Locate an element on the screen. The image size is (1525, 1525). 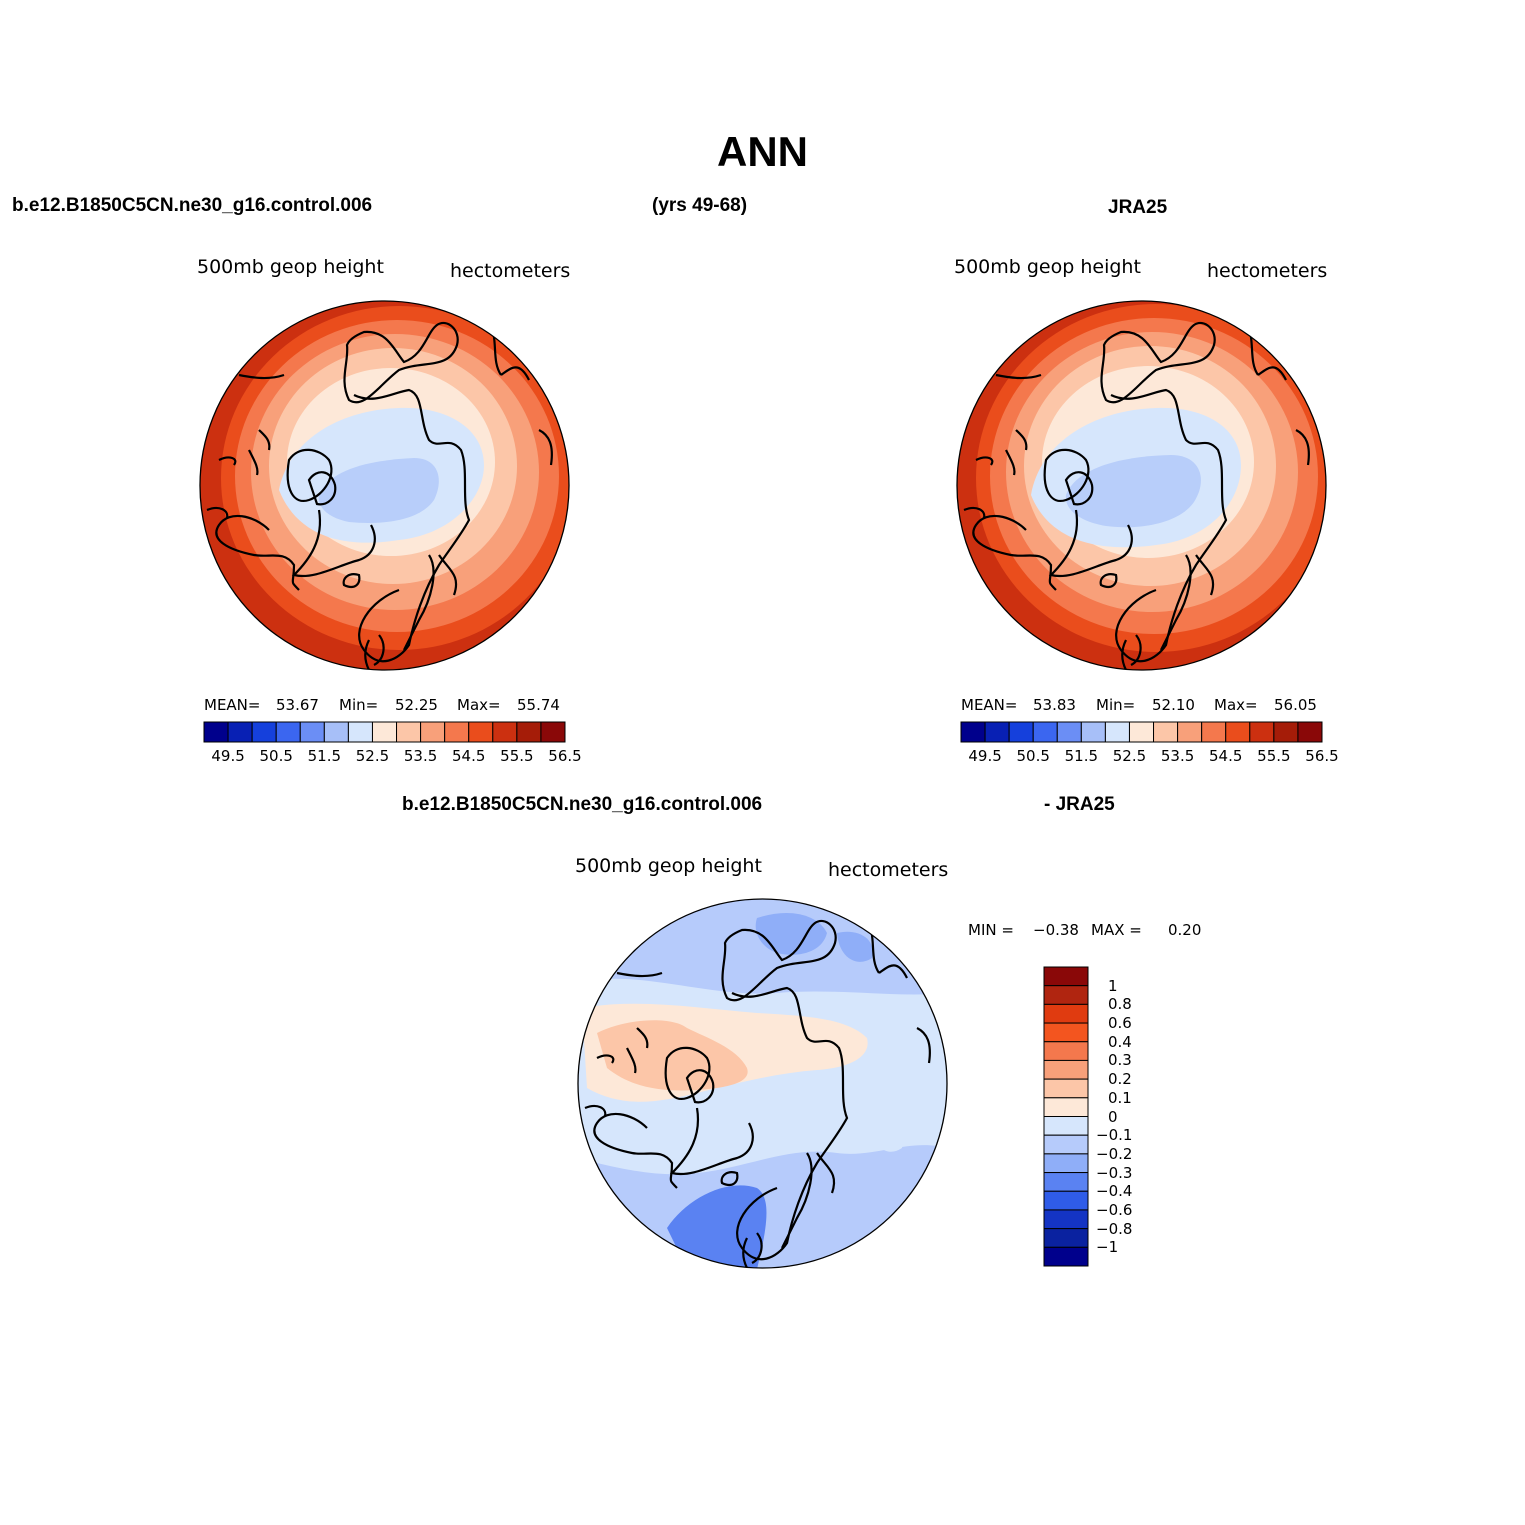
model-colorbar-tick-label: 55.5 is located at coordinates (517, 756).